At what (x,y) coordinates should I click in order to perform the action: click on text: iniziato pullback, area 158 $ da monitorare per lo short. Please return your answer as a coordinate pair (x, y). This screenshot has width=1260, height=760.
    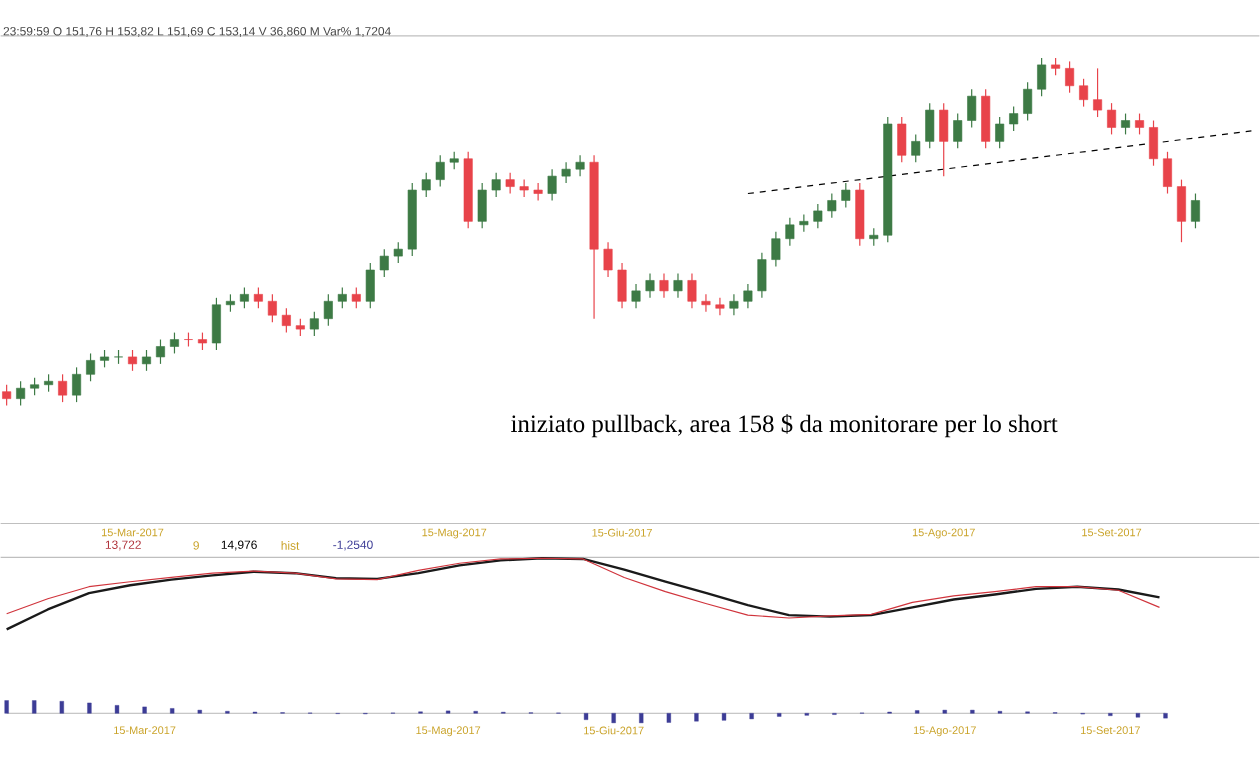
    Looking at the image, I should click on (784, 426).